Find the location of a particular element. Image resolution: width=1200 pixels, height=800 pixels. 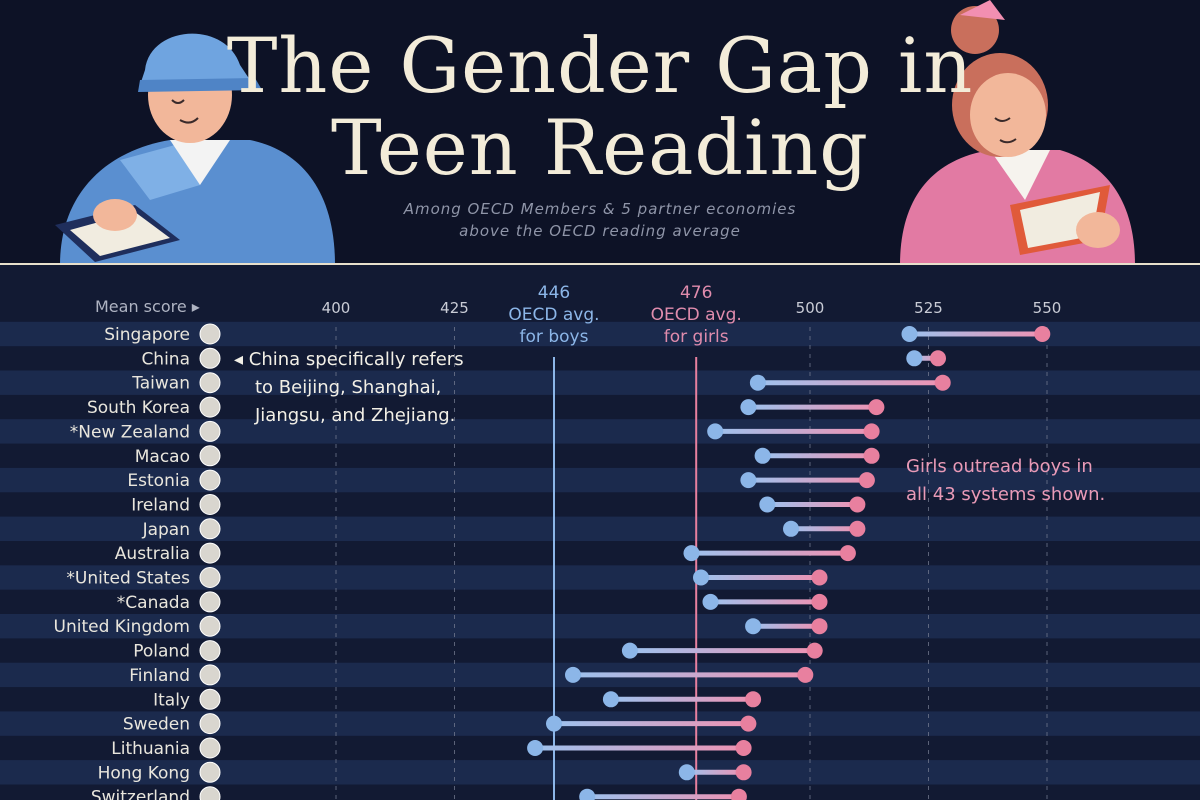

girls-note-line2: all 43 systems shown. is located at coordinates (1005, 494).